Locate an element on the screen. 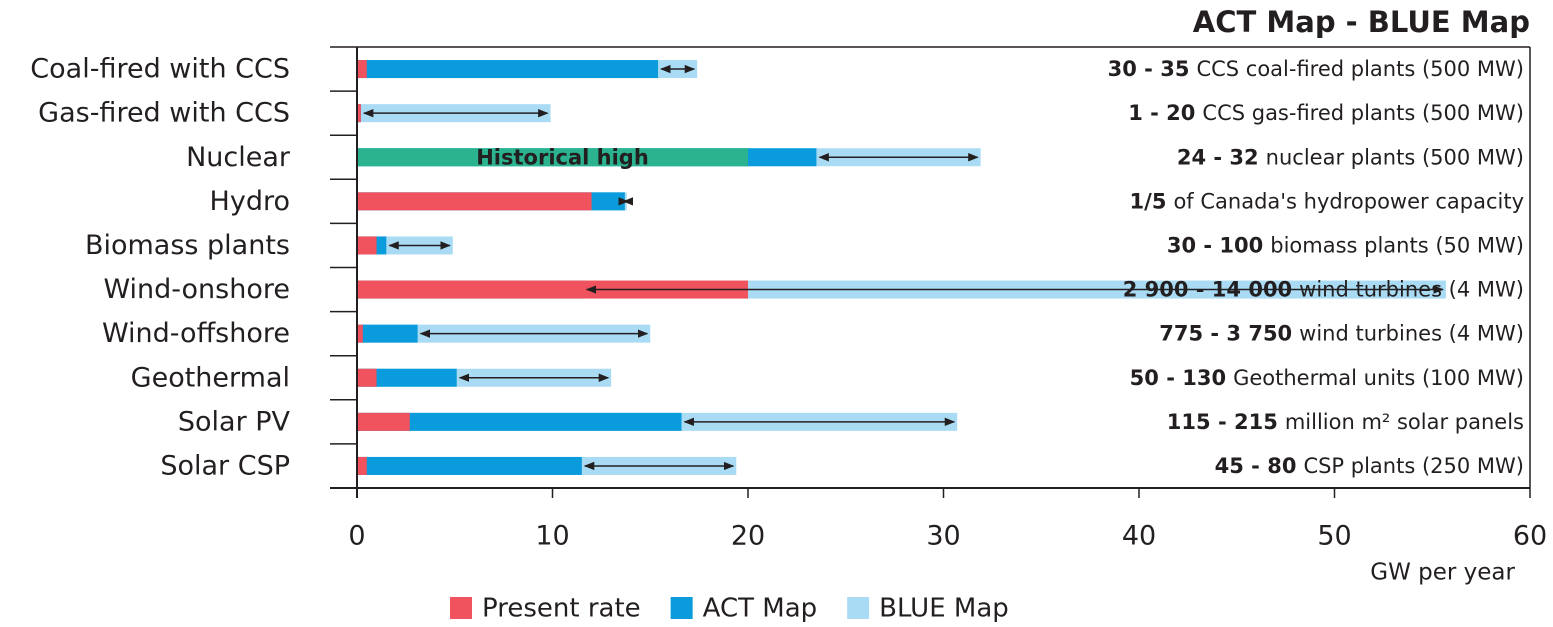  historical-high-bar is located at coordinates (552, 157).